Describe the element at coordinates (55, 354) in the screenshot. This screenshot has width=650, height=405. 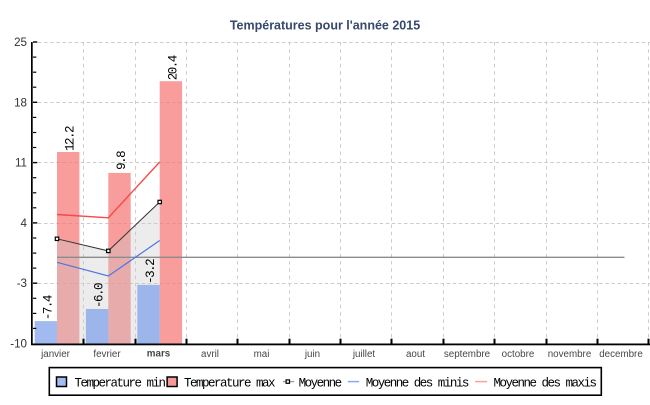
I see `svg-text: janvier` at that location.